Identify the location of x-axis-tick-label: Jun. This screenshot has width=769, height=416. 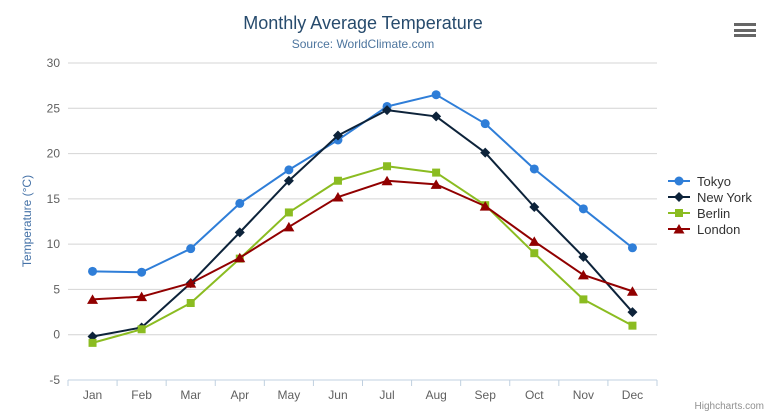
(337, 395).